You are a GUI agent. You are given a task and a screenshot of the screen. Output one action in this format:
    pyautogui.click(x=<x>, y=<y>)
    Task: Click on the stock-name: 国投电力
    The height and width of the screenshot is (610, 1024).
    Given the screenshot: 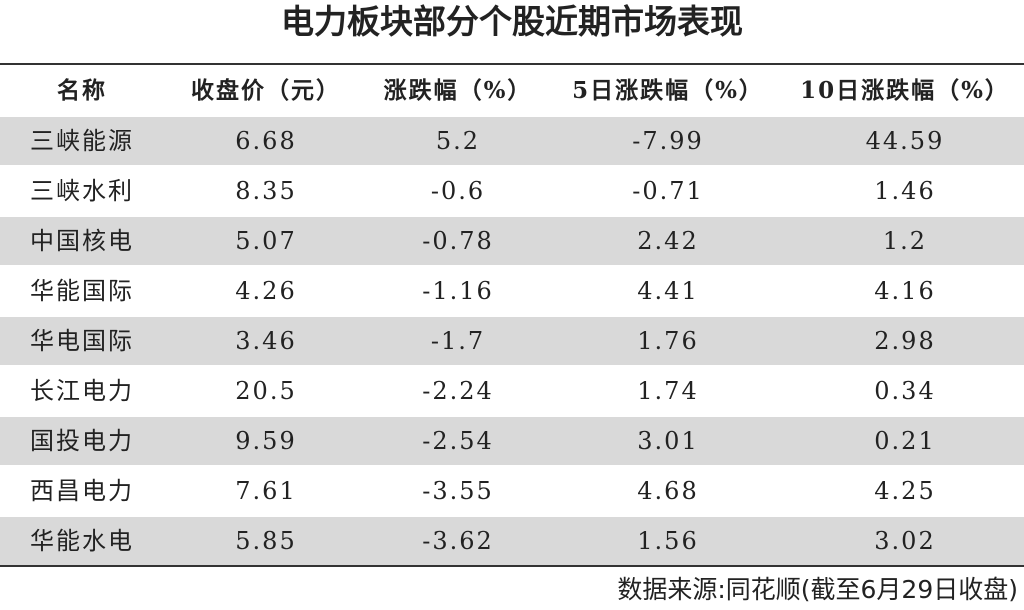 What is the action you would take?
    pyautogui.click(x=82, y=441)
    